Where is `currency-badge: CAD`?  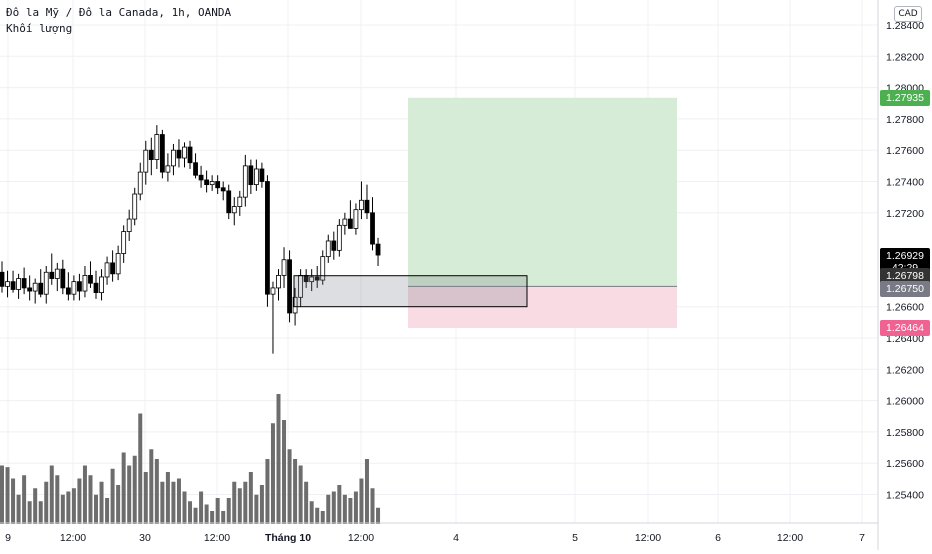
currency-badge: CAD is located at coordinates (908, 14).